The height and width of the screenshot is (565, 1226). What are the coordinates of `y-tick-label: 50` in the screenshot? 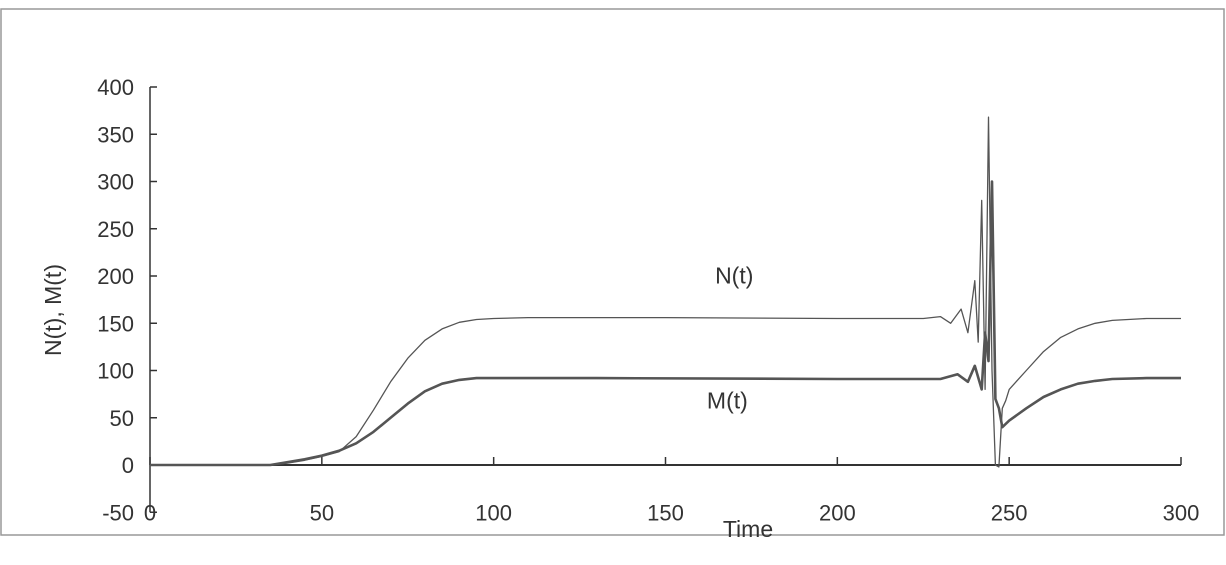 It's located at (122, 418).